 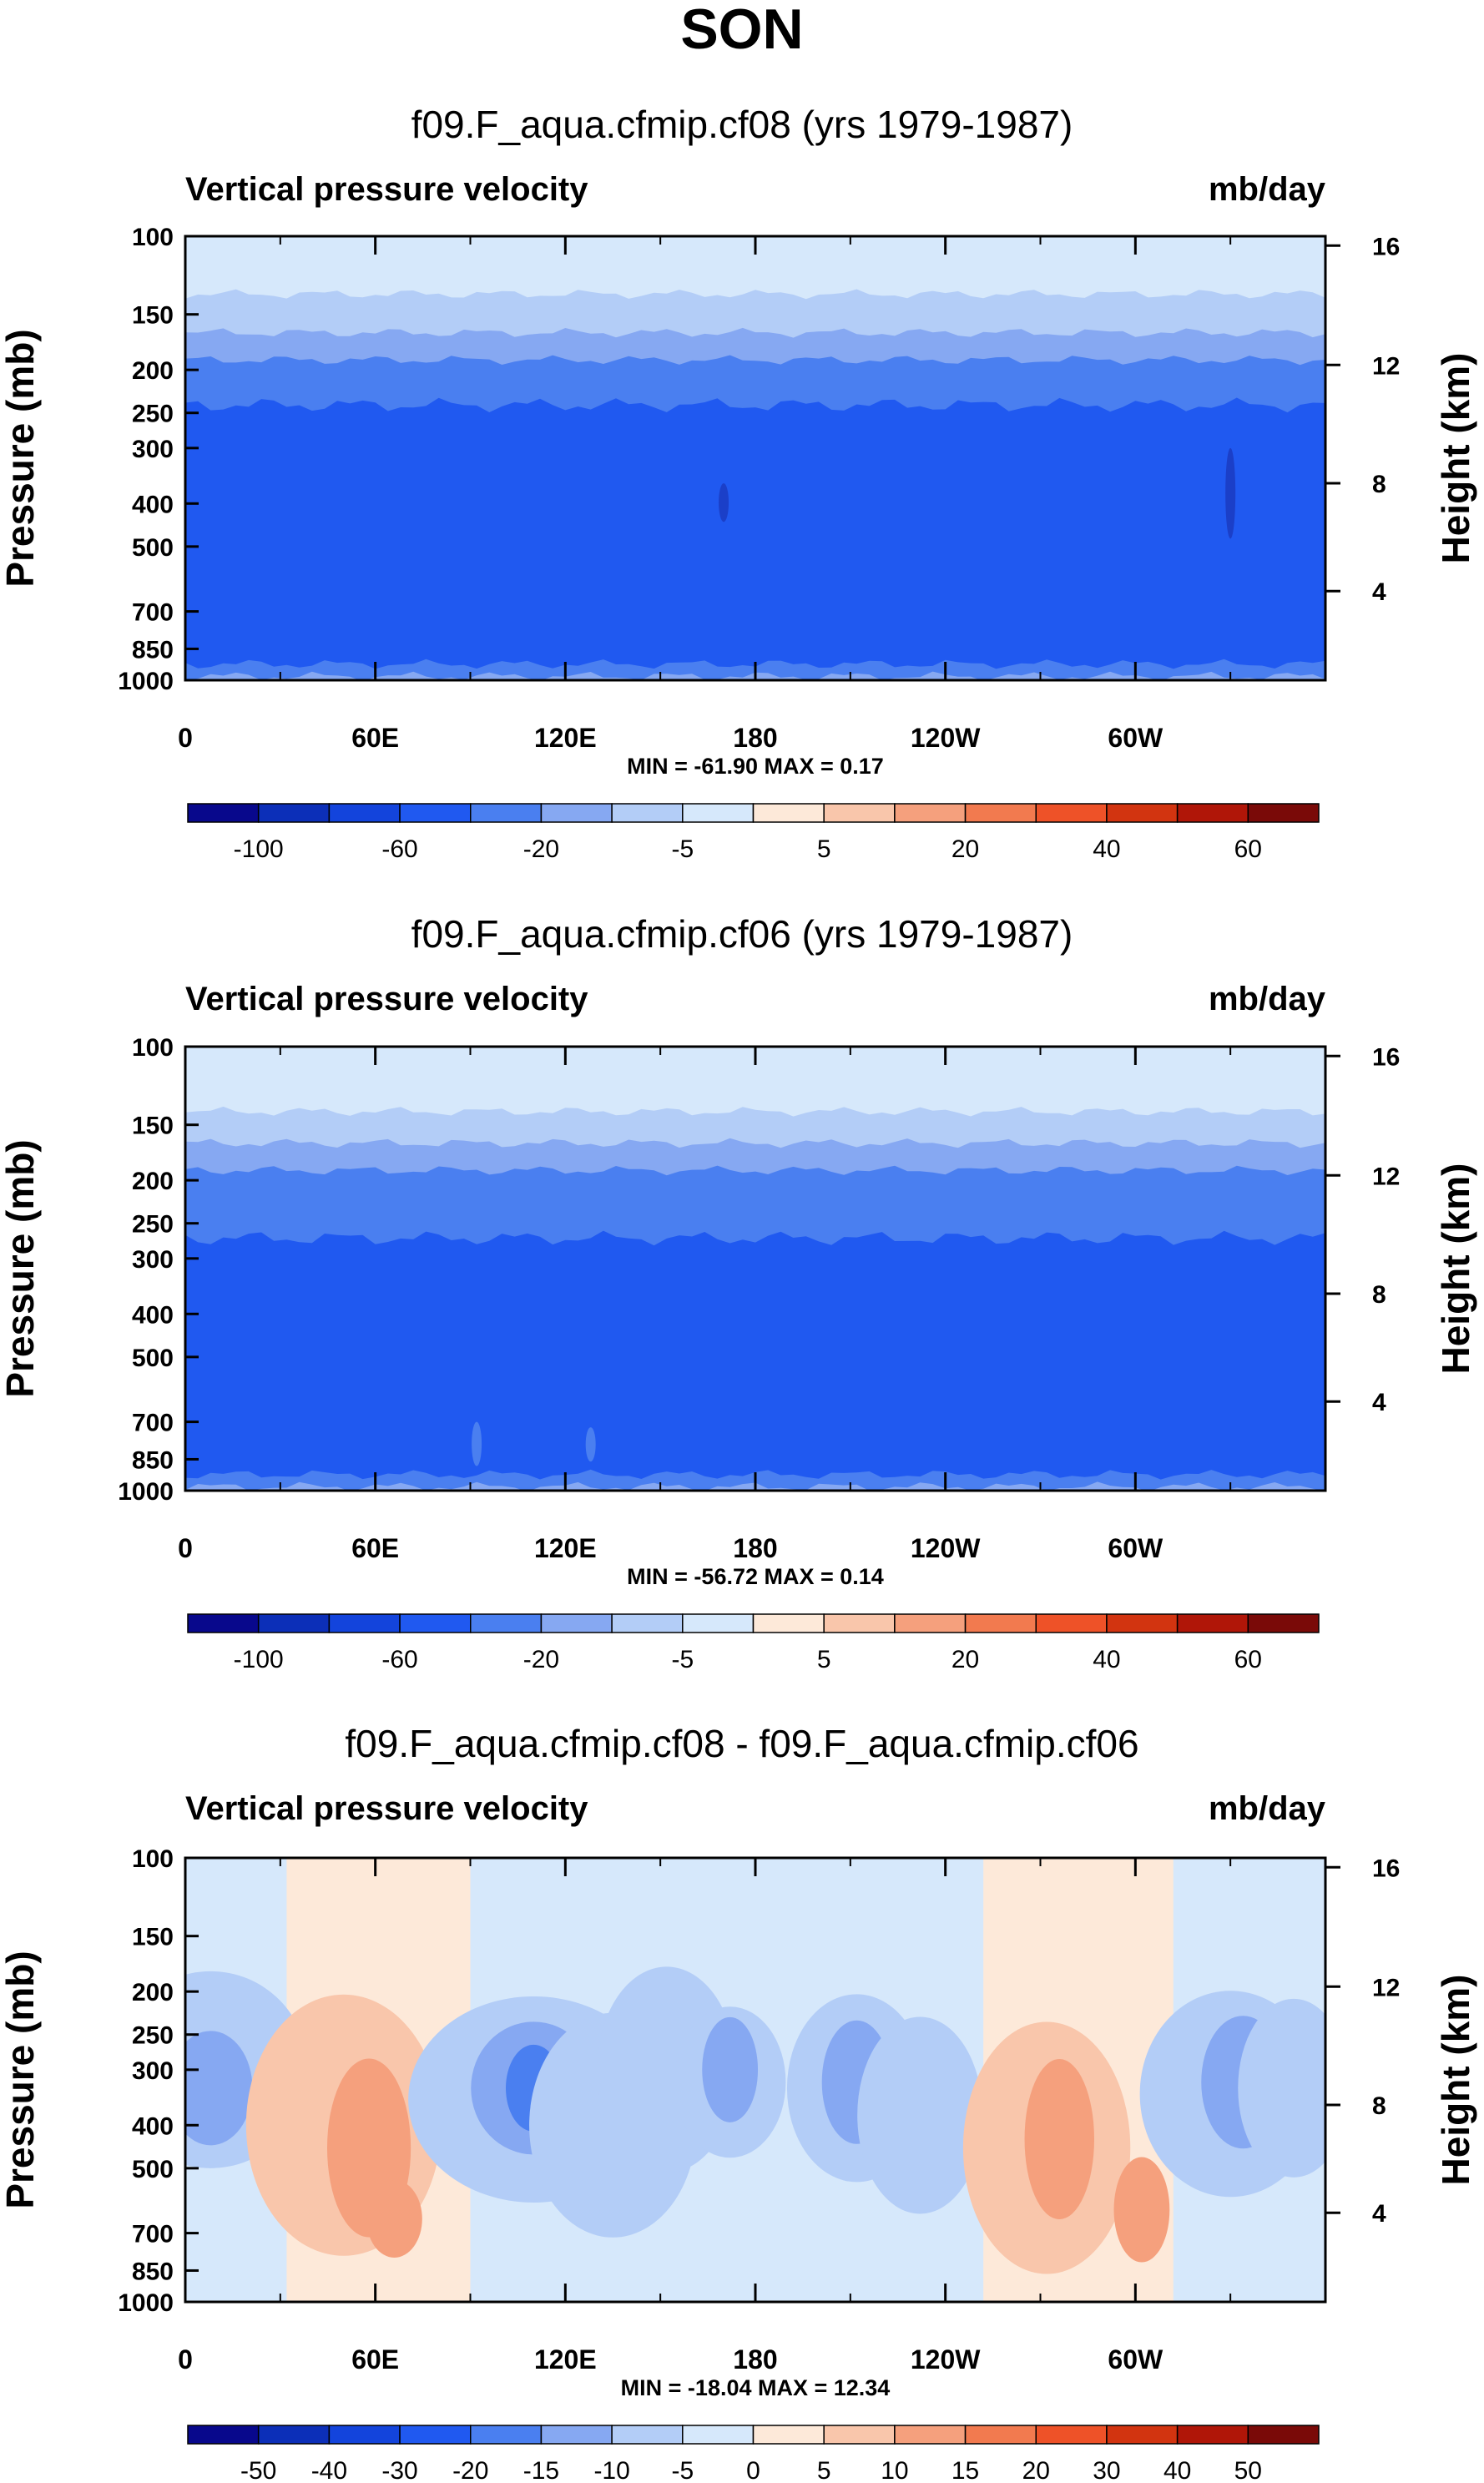 I want to click on units-label: mb/day, so click(x=1267, y=999).